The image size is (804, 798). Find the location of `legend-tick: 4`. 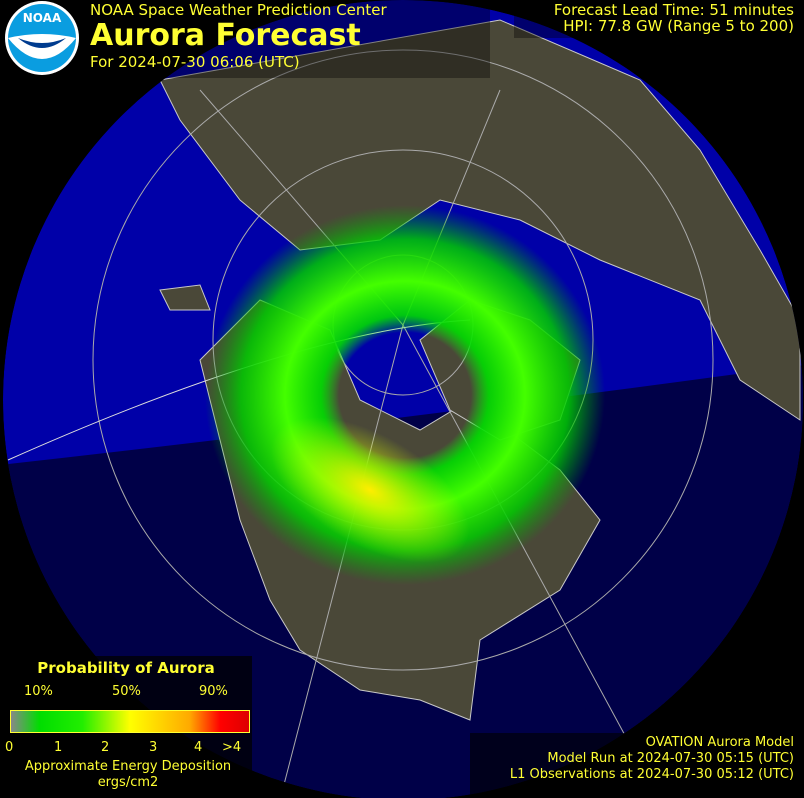

legend-tick: 4 is located at coordinates (198, 747).